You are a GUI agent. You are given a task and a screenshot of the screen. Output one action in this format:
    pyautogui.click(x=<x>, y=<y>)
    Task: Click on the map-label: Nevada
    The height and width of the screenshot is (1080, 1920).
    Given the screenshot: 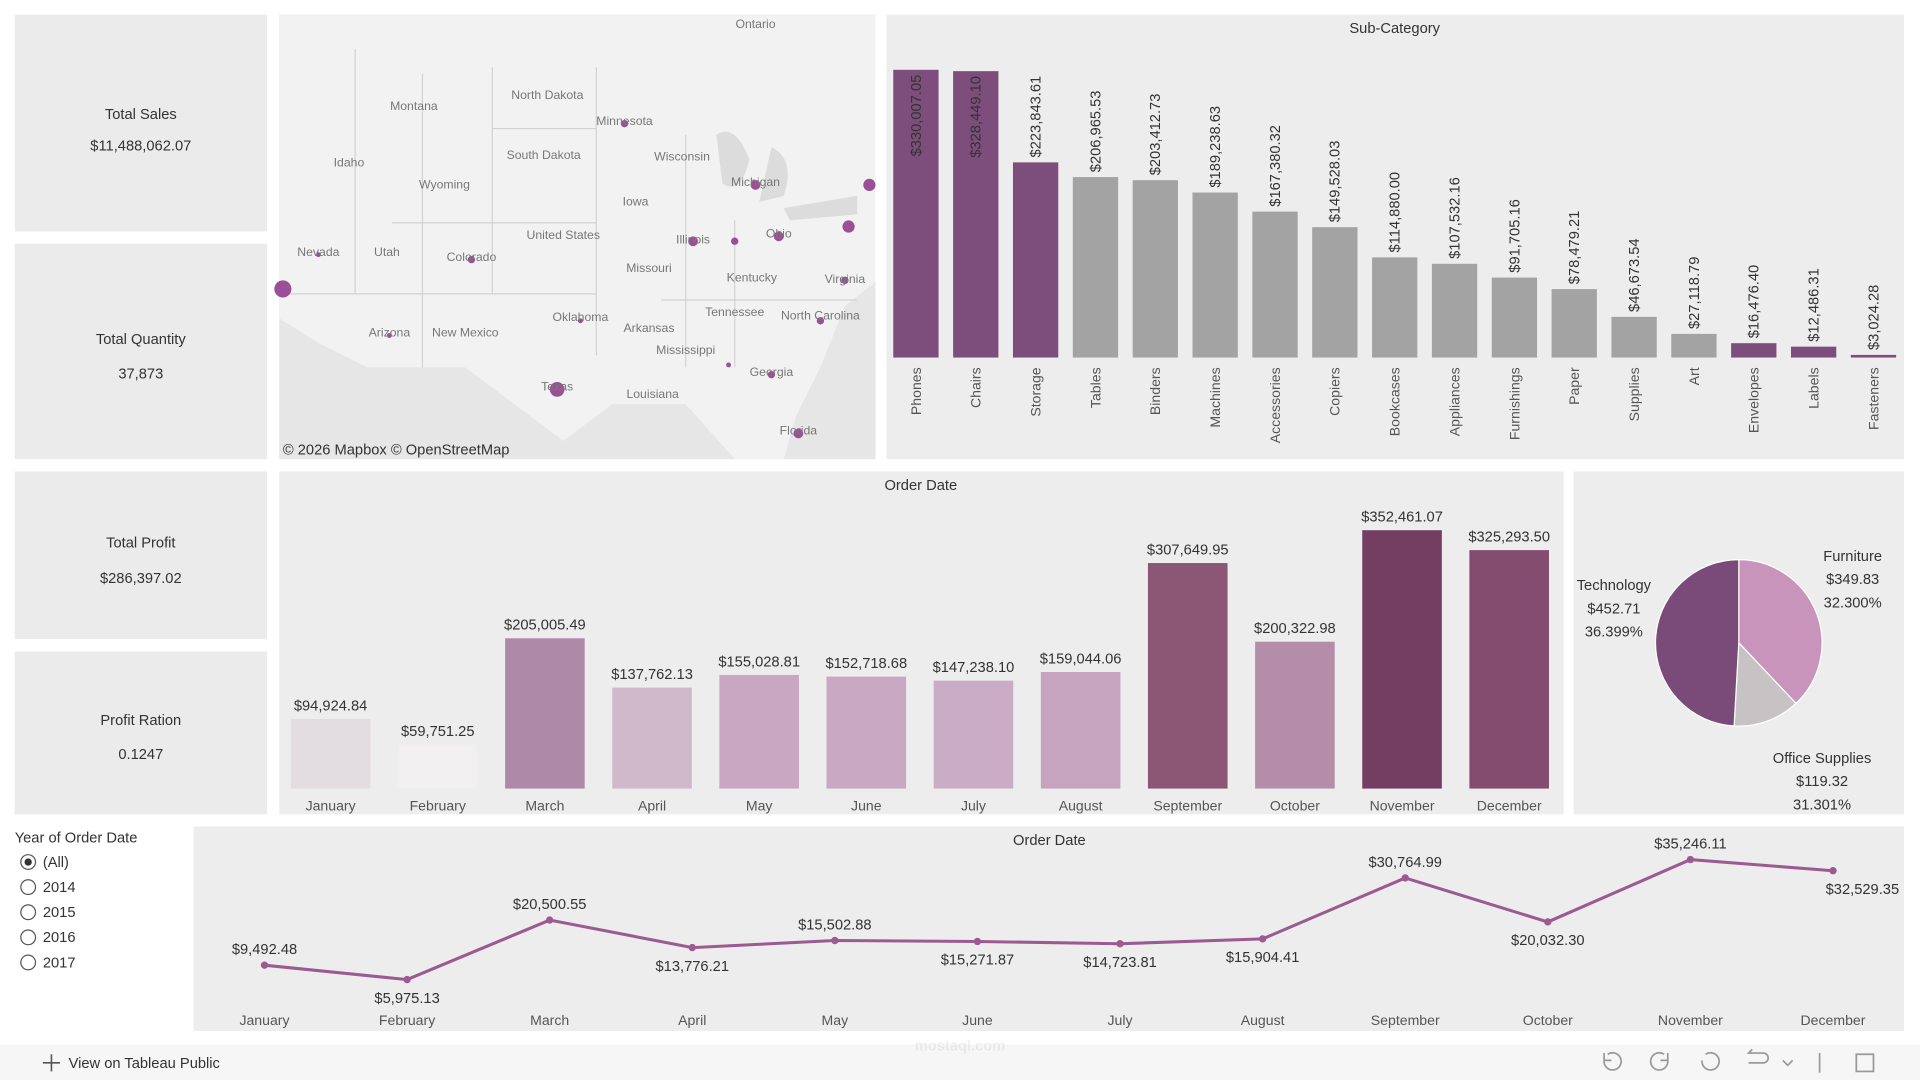 What is the action you would take?
    pyautogui.click(x=318, y=252)
    